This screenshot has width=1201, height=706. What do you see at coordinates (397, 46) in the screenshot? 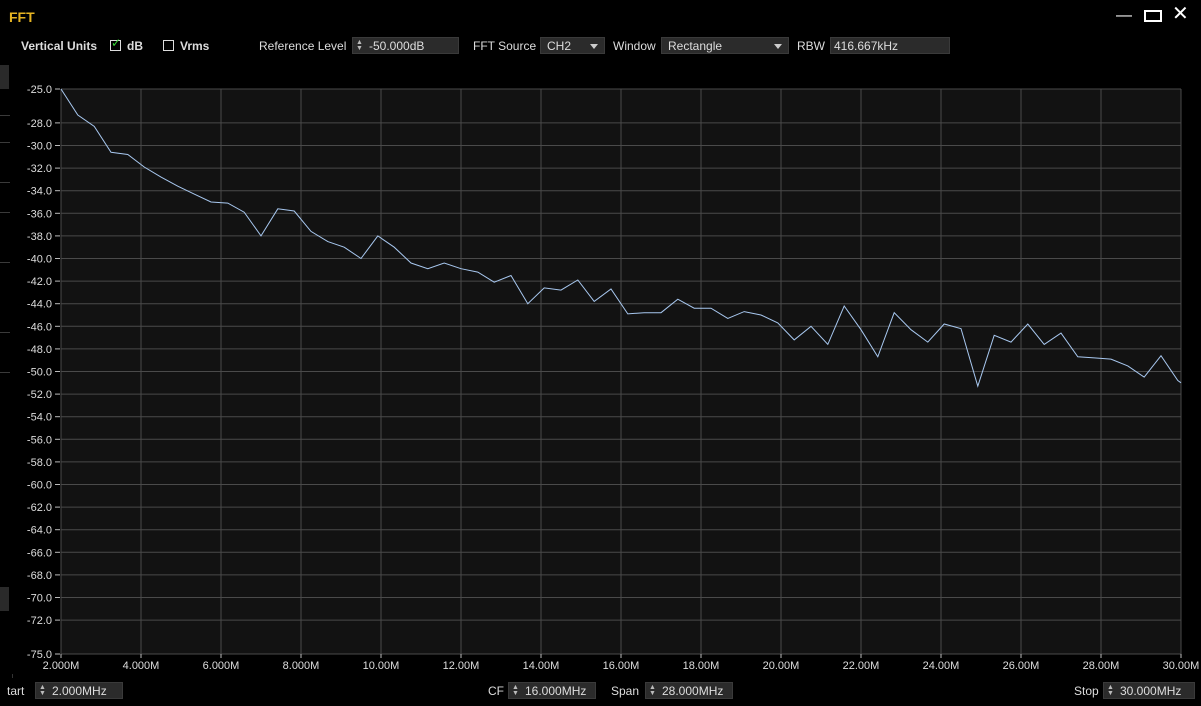
I see `reference-level-value: -50.000dB` at bounding box center [397, 46].